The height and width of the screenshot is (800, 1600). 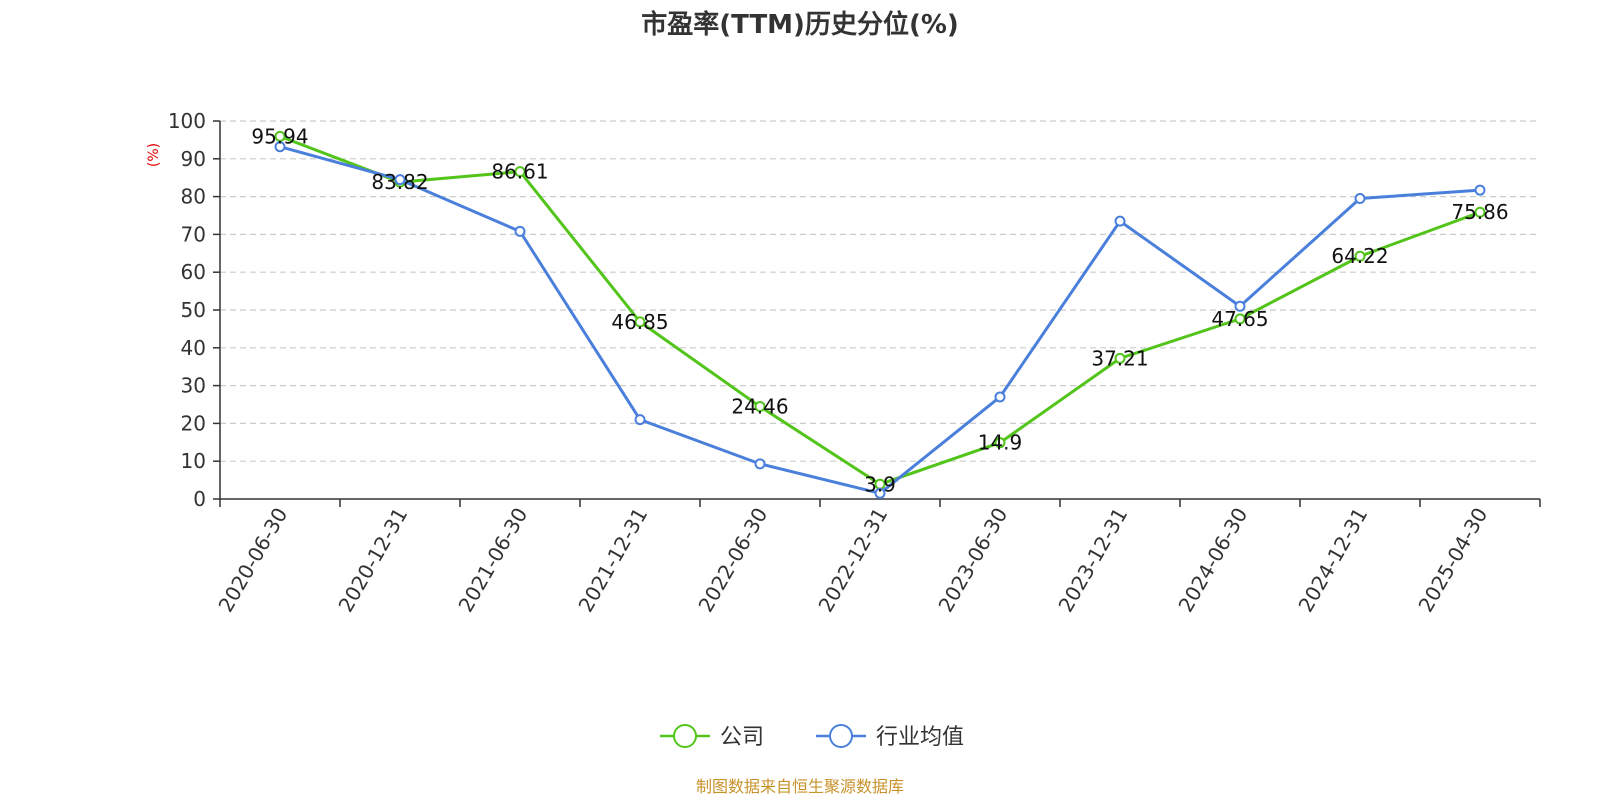 I want to click on data-label: 3.9, so click(x=880, y=484).